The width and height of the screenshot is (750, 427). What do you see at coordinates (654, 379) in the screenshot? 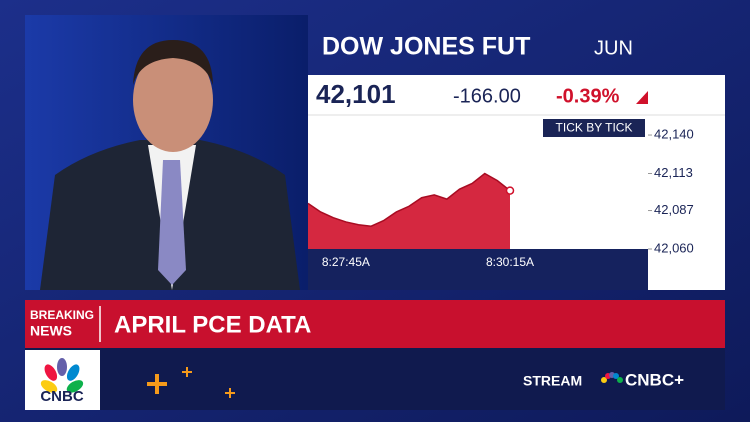
I see `brand: CNBC+` at bounding box center [654, 379].